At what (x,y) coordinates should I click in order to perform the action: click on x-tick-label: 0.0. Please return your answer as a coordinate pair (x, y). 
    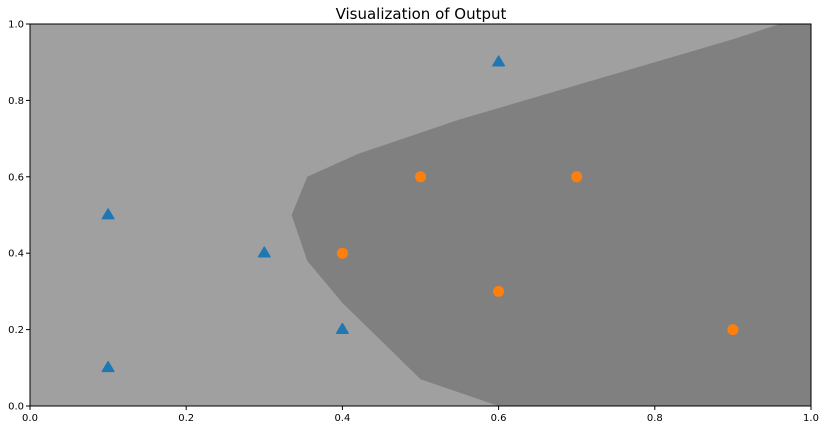
    Looking at the image, I should click on (30, 418).